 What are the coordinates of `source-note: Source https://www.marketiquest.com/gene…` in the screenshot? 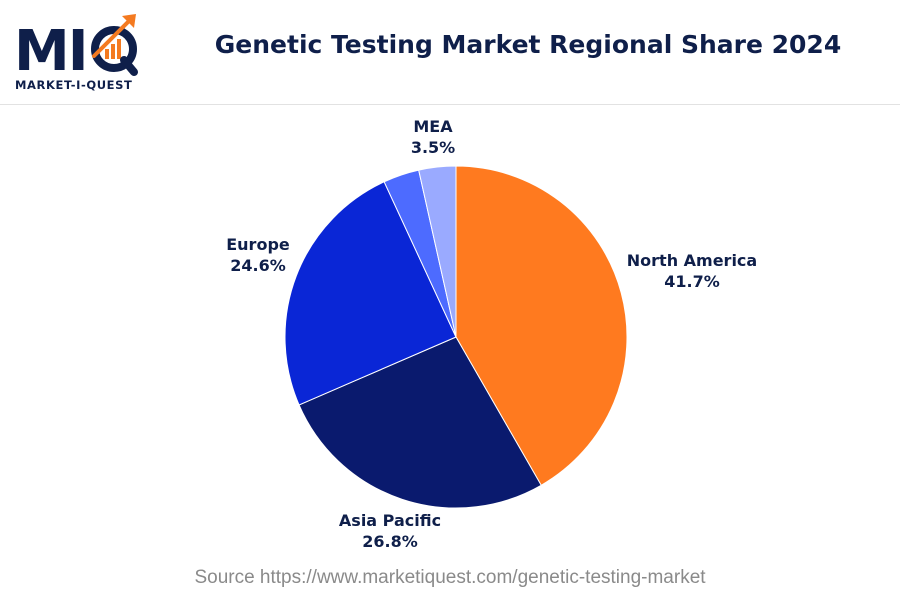 It's located at (450, 577).